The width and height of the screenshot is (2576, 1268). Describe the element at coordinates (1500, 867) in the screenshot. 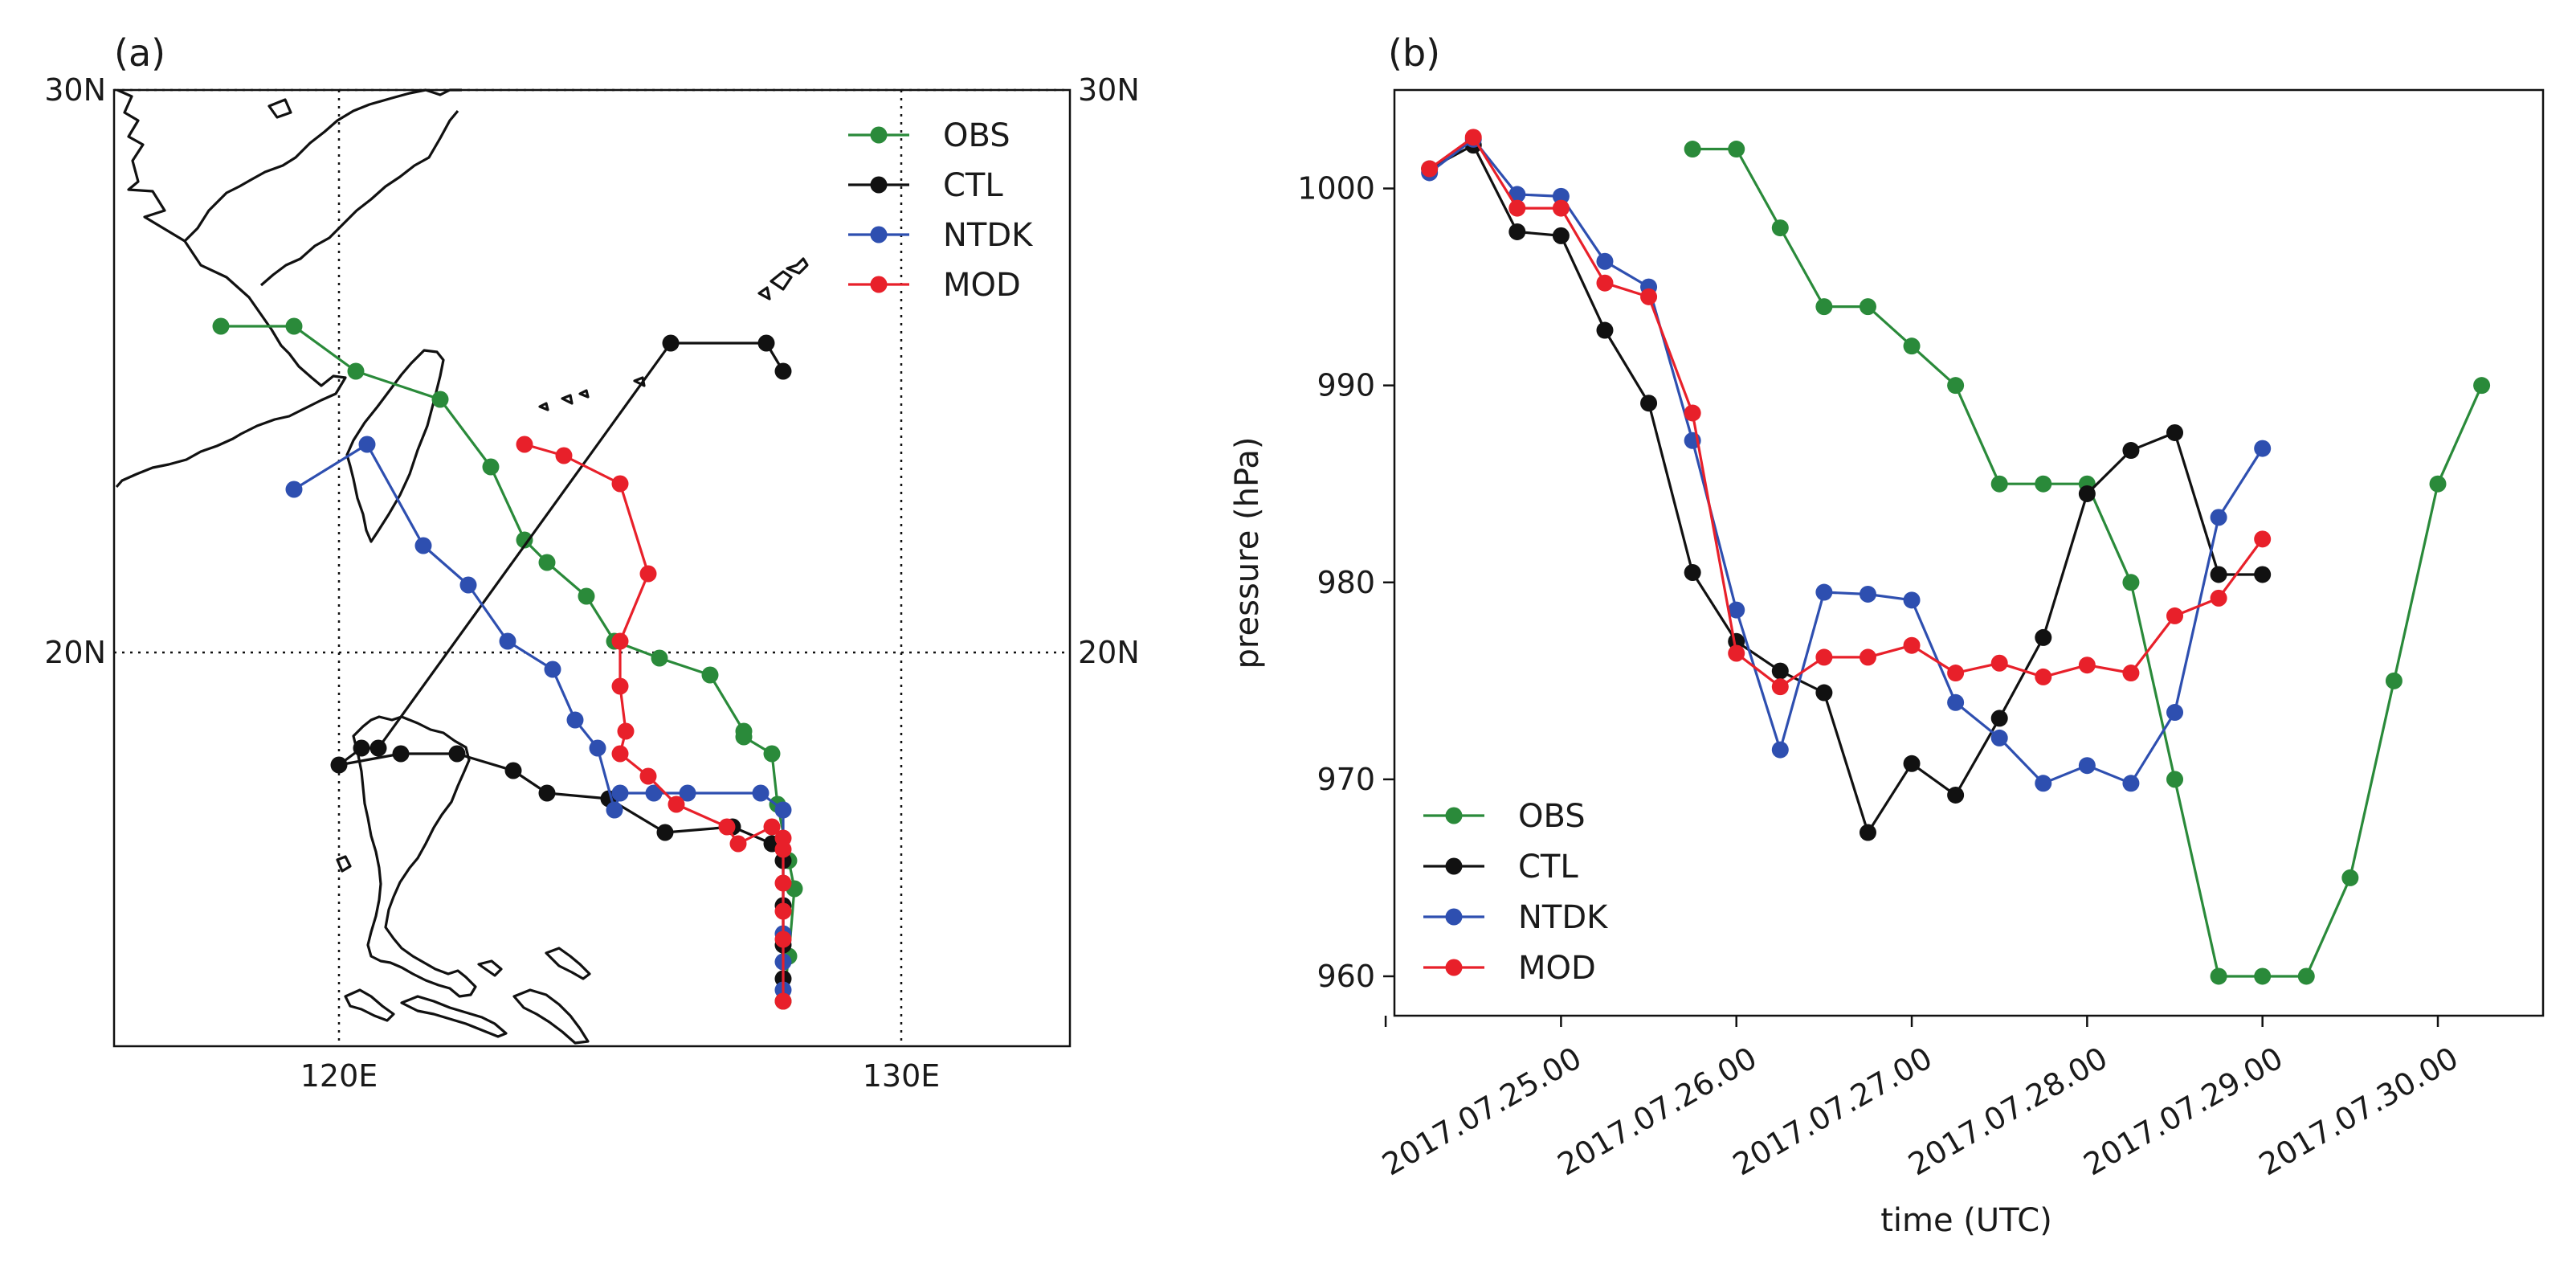

I see `panel-b-legend-entry-ctl: CTL` at that location.